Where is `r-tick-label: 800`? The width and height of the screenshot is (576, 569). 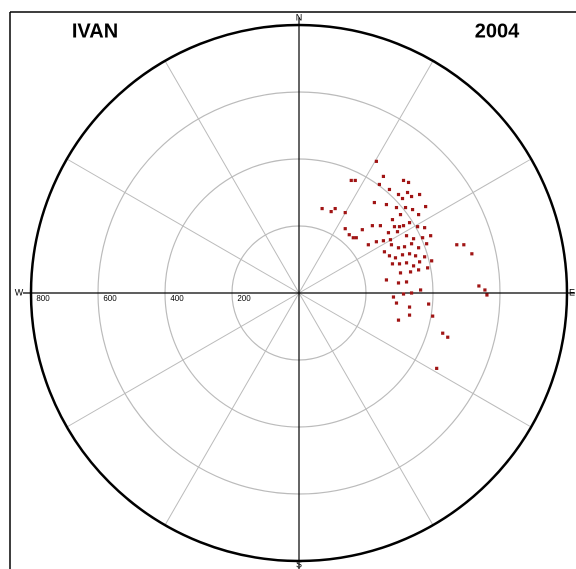 r-tick-label: 800 is located at coordinates (43, 298).